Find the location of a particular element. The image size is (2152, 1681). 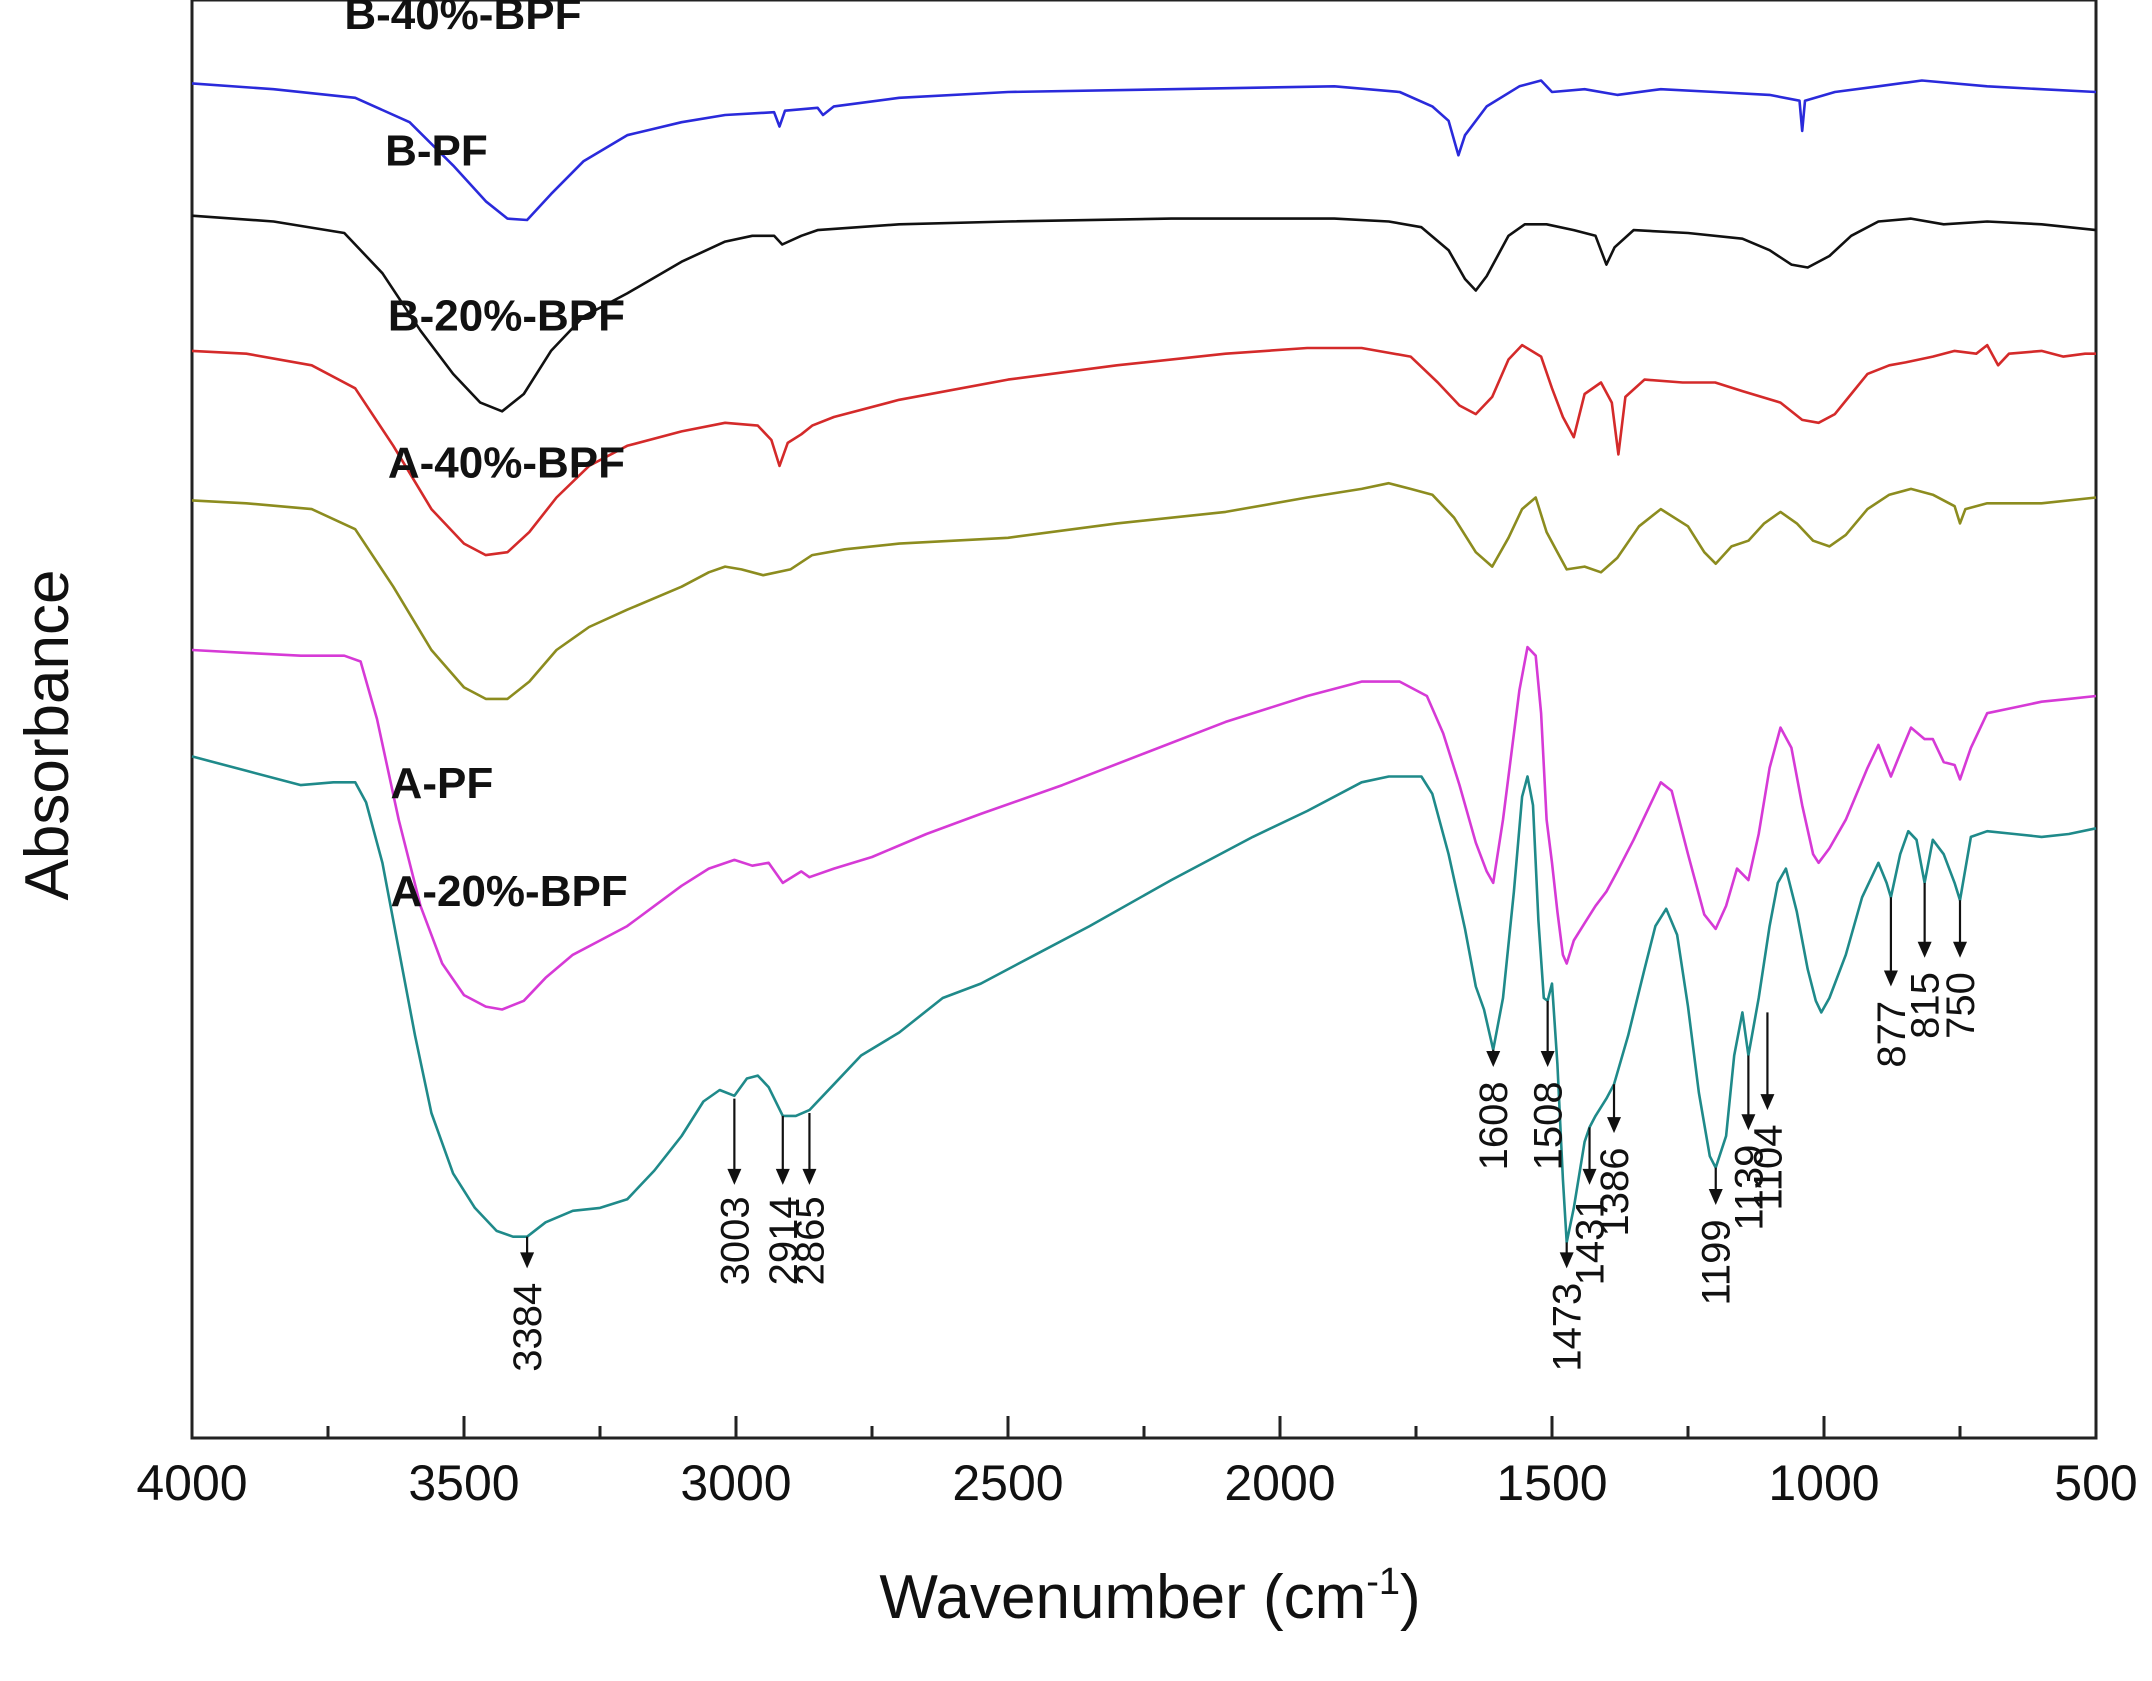

peak-label: 815 is located at coordinates (1926, 1005).